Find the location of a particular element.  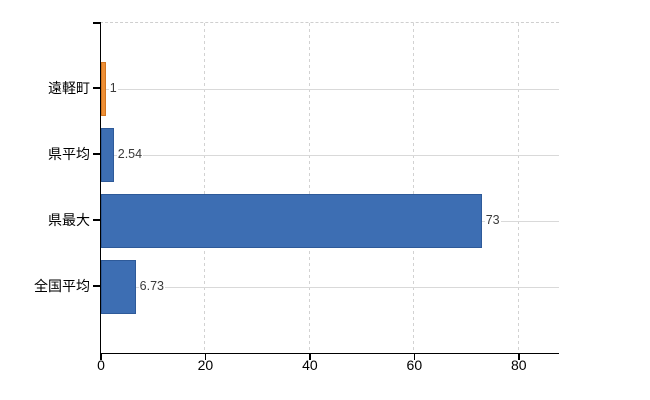

category-label: 県平均 is located at coordinates (69, 154).